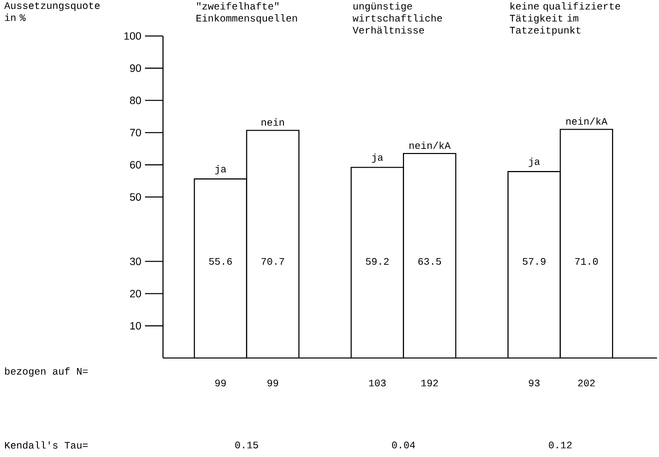 This screenshot has width=659, height=457. I want to click on text: 0.15, so click(246, 445).